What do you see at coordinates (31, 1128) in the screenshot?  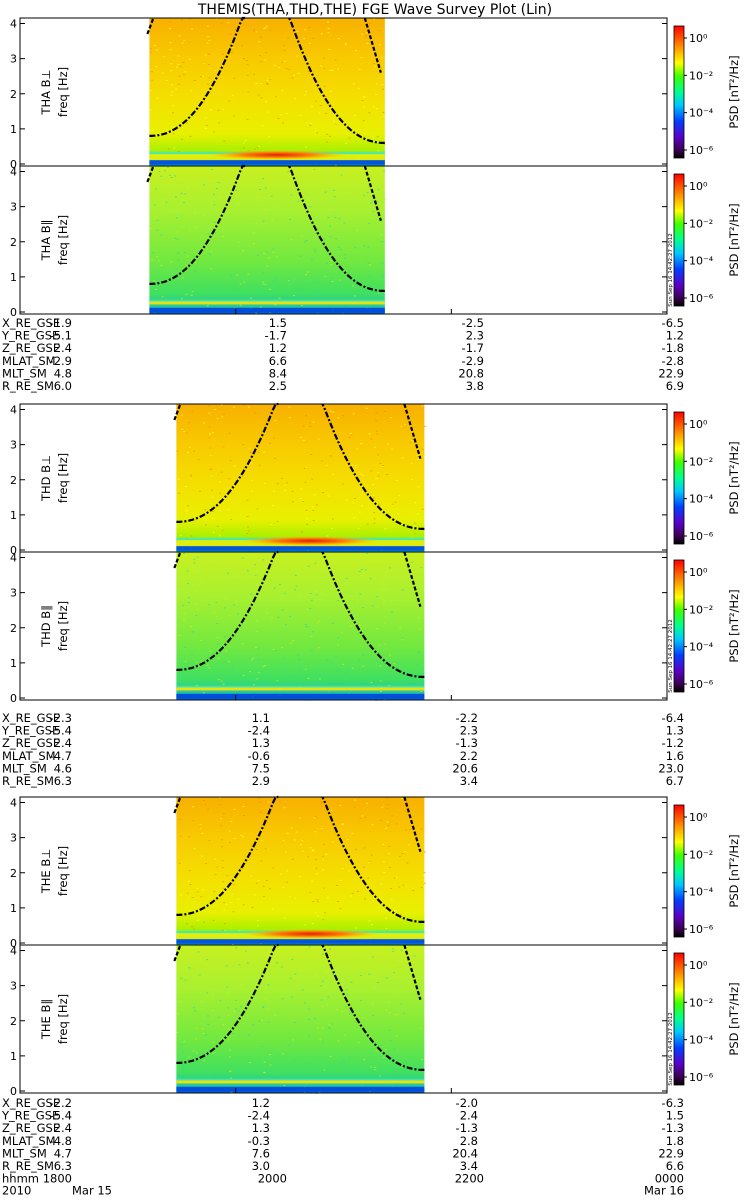 I see `ephemeris-row-label: Z_RE_GSE` at bounding box center [31, 1128].